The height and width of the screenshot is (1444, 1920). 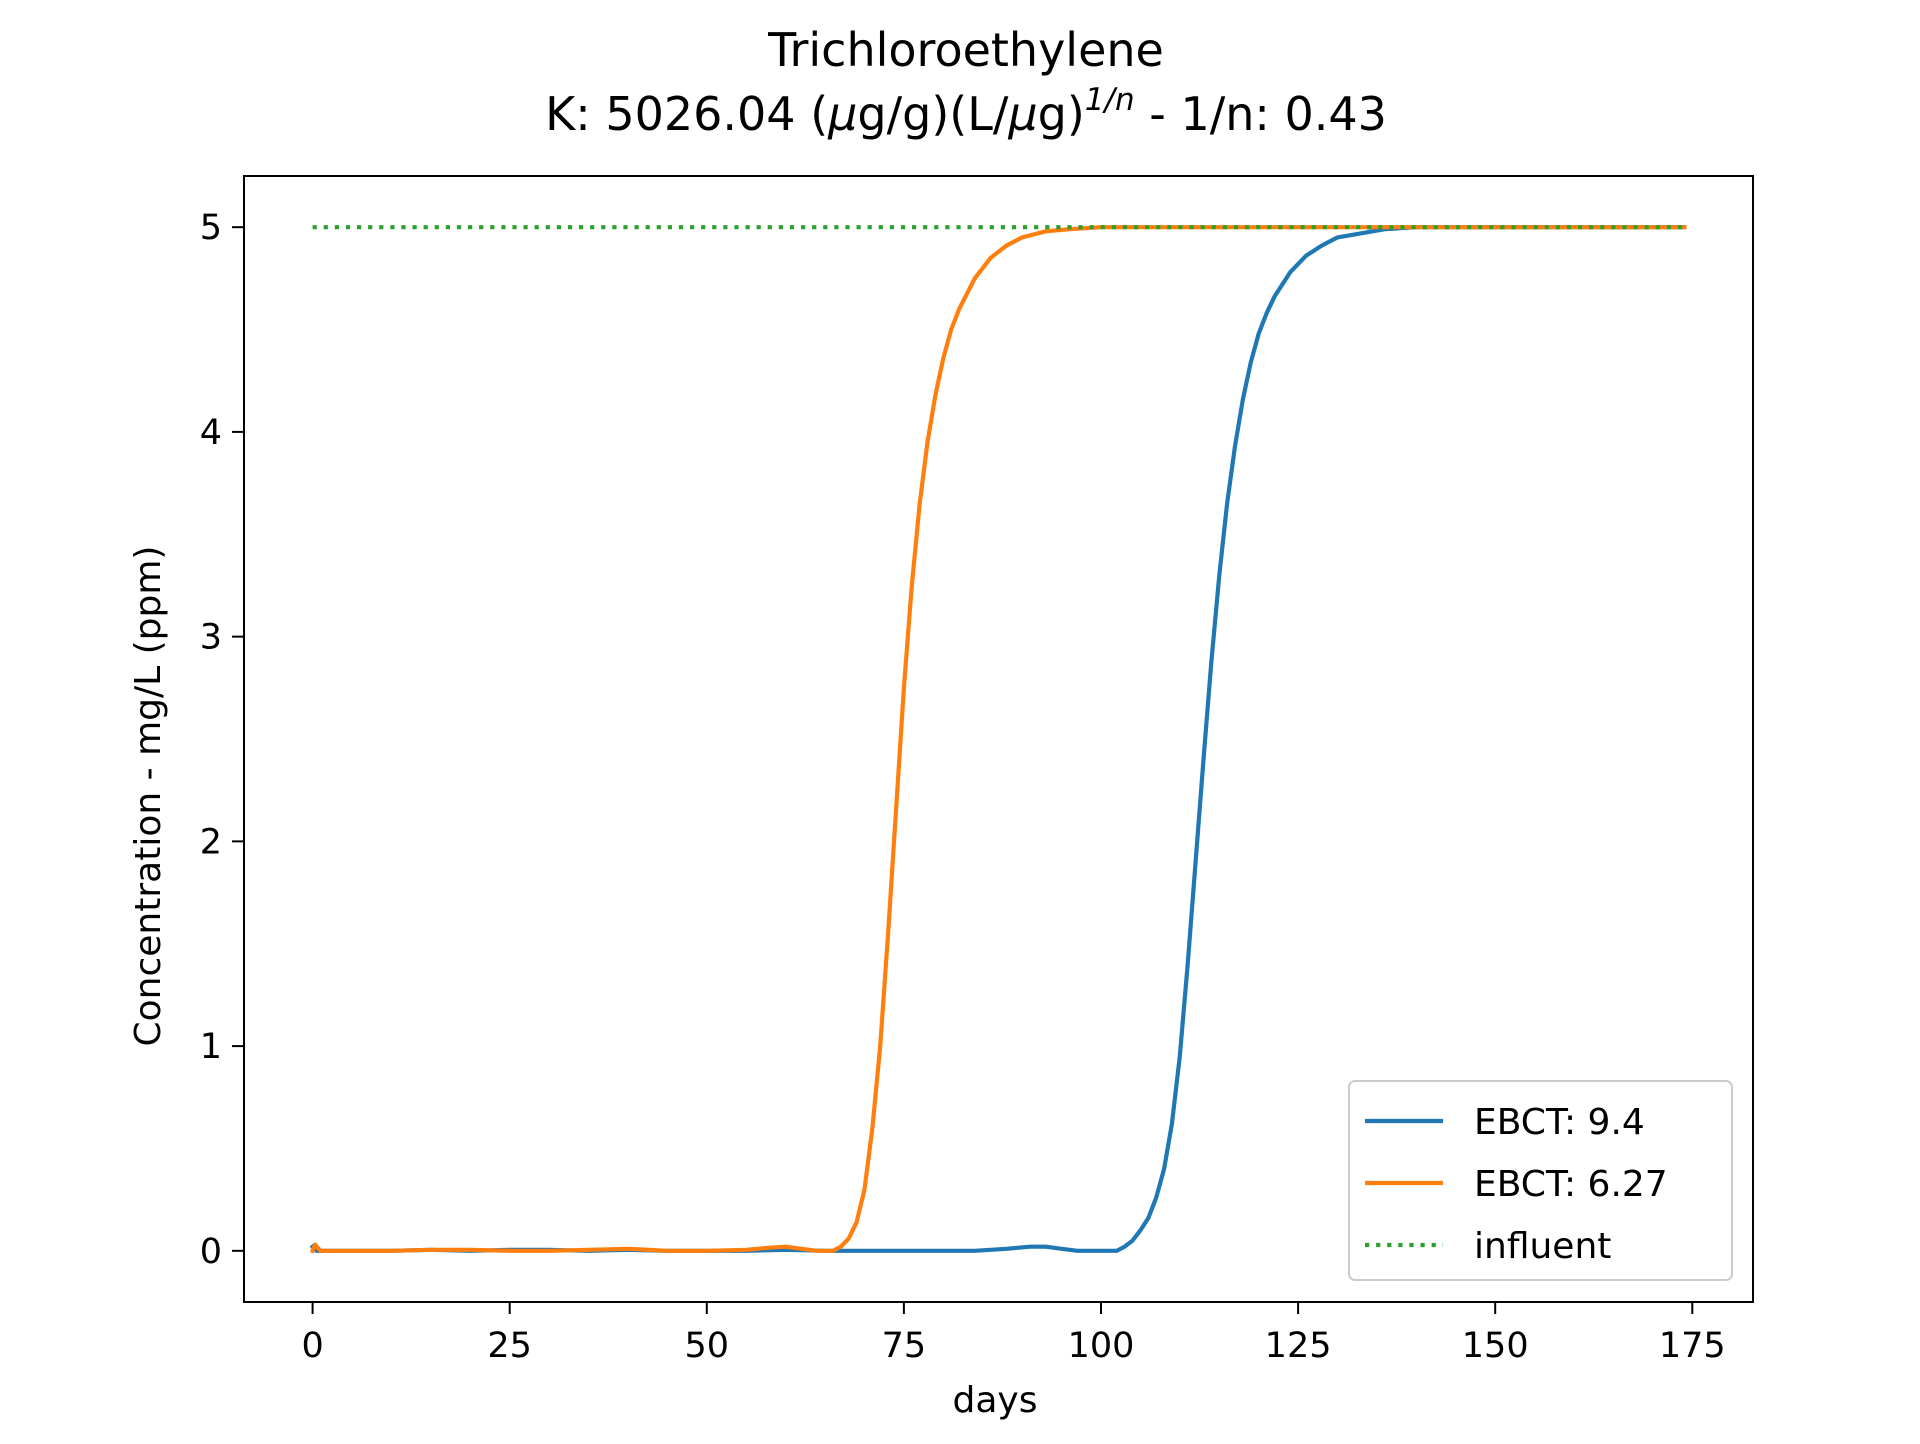 I want to click on y-tick-label: 1, so click(x=211, y=1047).